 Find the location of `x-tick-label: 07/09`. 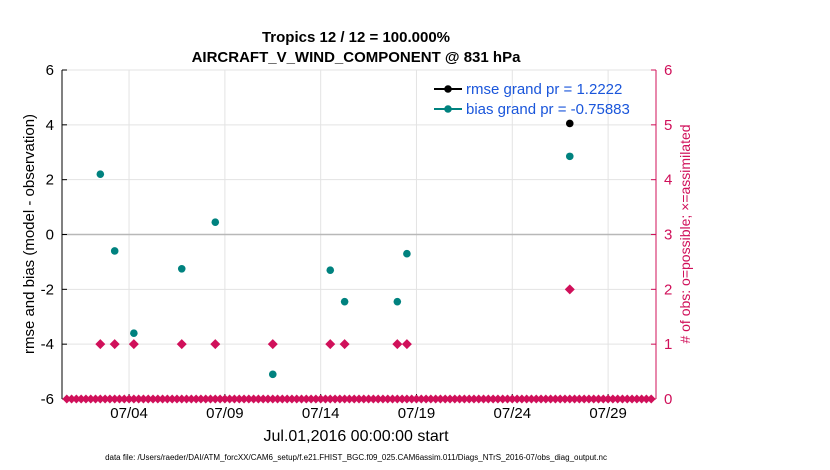

x-tick-label: 07/09 is located at coordinates (225, 413).